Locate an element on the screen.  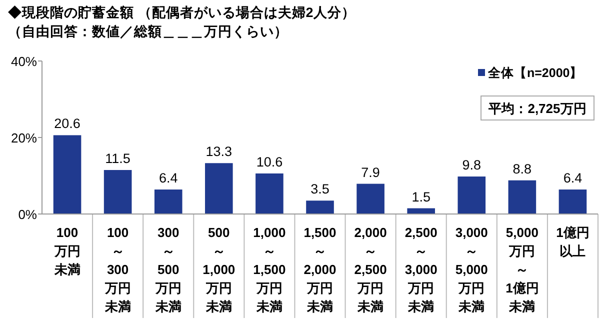
x-tick-label: 100～300万円未満 is located at coordinates (117, 269).